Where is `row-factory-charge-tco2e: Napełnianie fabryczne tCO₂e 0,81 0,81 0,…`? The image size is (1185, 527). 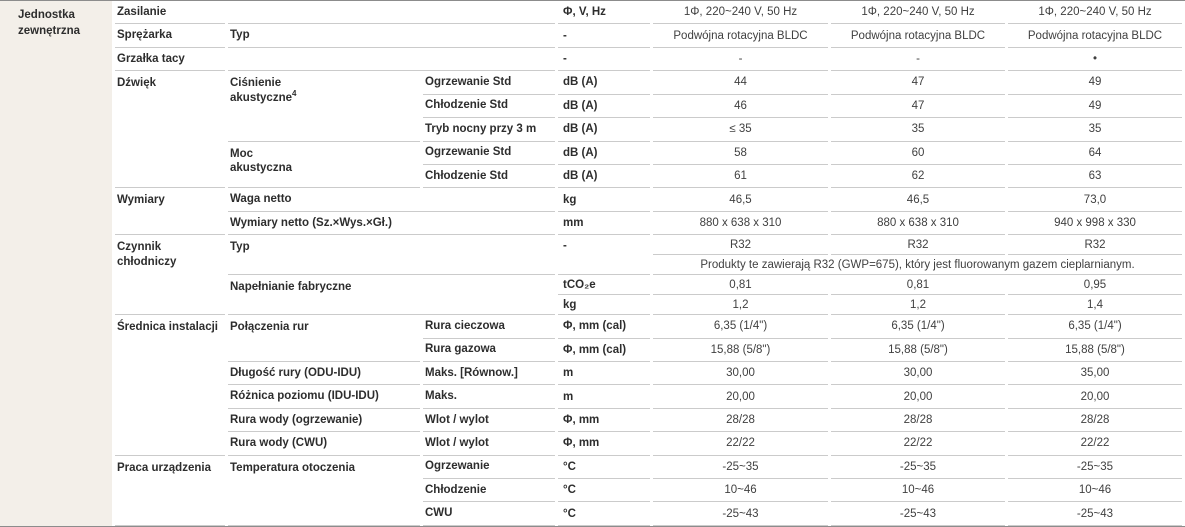 row-factory-charge-tco2e: Napełnianie fabryczne tCO₂e 0,81 0,81 0,… is located at coordinates (648, 295).